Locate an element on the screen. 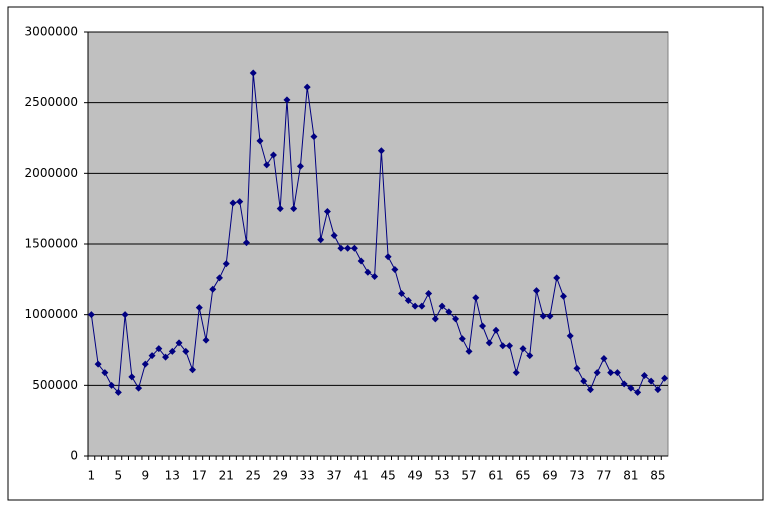  y-tick-label: 0 is located at coordinates (74, 456).